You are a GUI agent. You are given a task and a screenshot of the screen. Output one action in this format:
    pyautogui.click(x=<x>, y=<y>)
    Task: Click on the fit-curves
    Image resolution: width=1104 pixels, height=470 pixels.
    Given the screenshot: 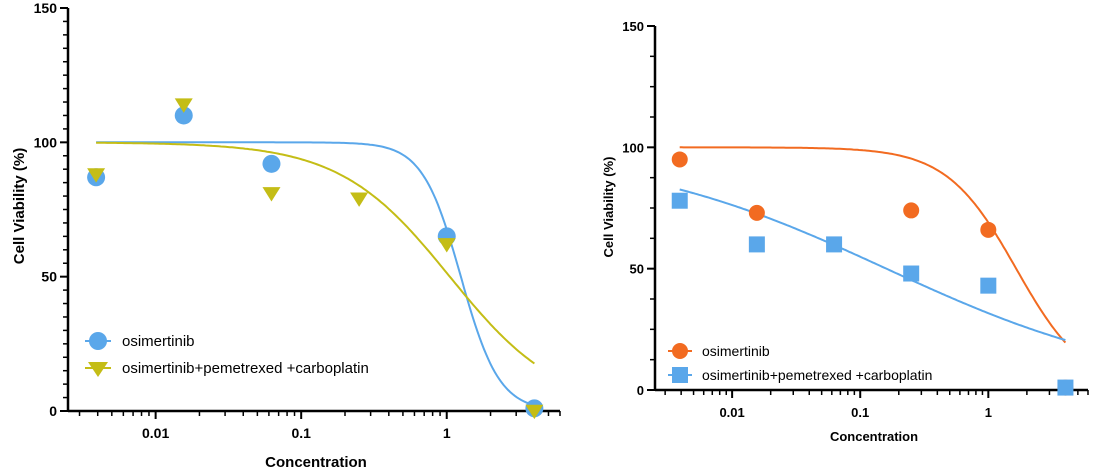 What is the action you would take?
    pyautogui.click(x=873, y=245)
    